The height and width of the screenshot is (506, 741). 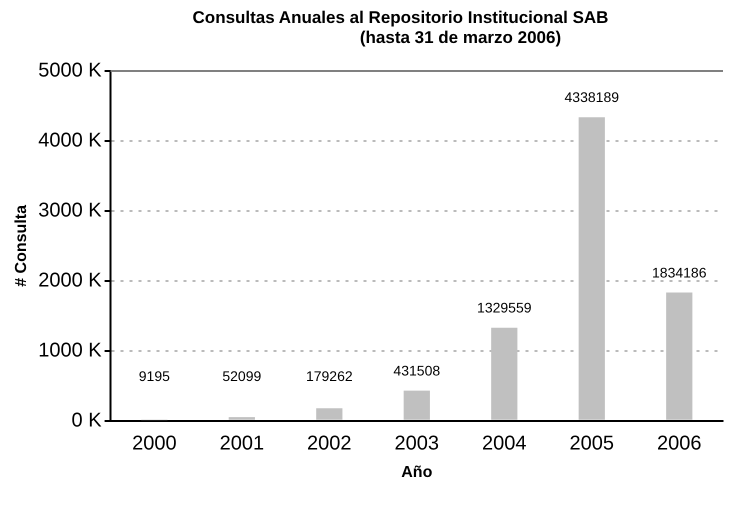 I want to click on y-tick-label: 1000 K, so click(x=70, y=350).